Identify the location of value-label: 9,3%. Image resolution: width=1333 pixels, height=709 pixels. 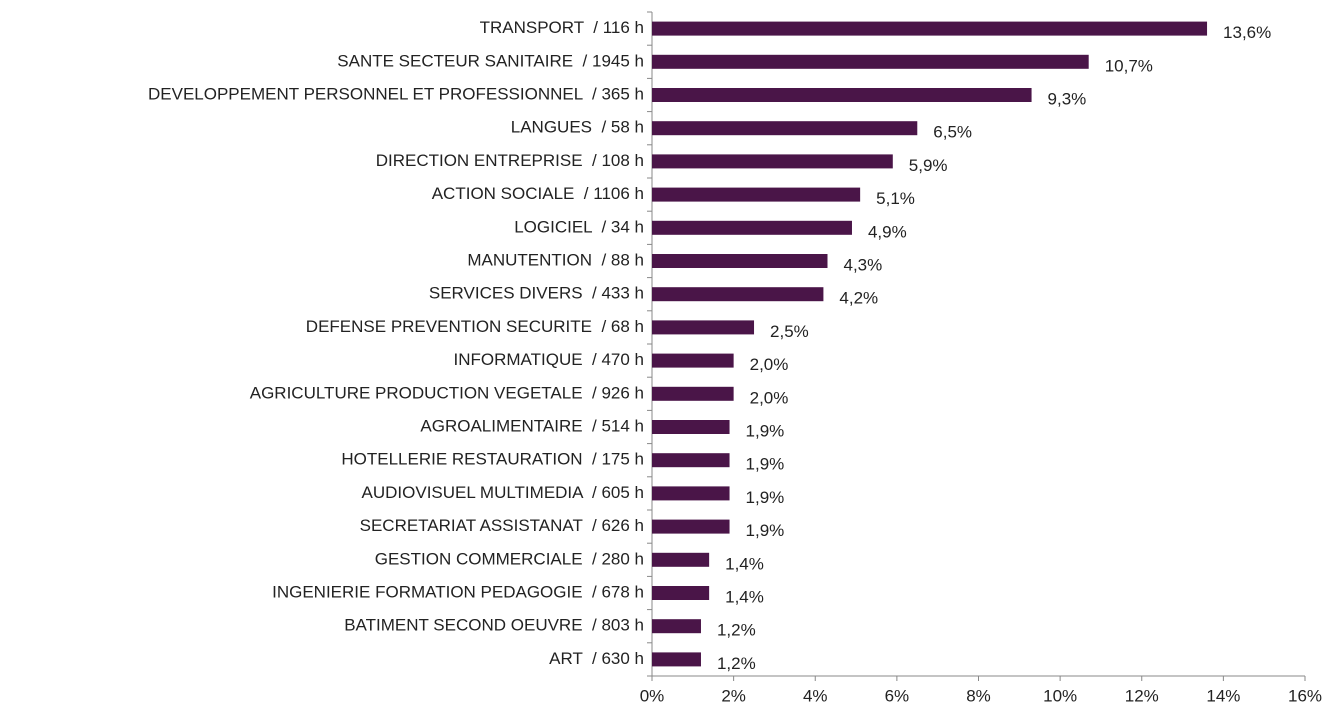
(1067, 98).